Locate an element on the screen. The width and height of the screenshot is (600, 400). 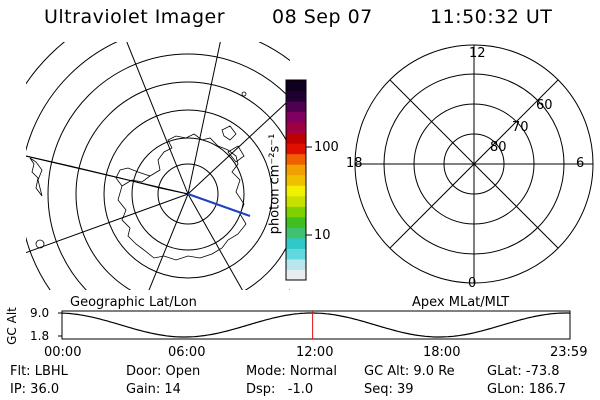
instrument-title: Ultraviolet Imager is located at coordinates (135, 17).